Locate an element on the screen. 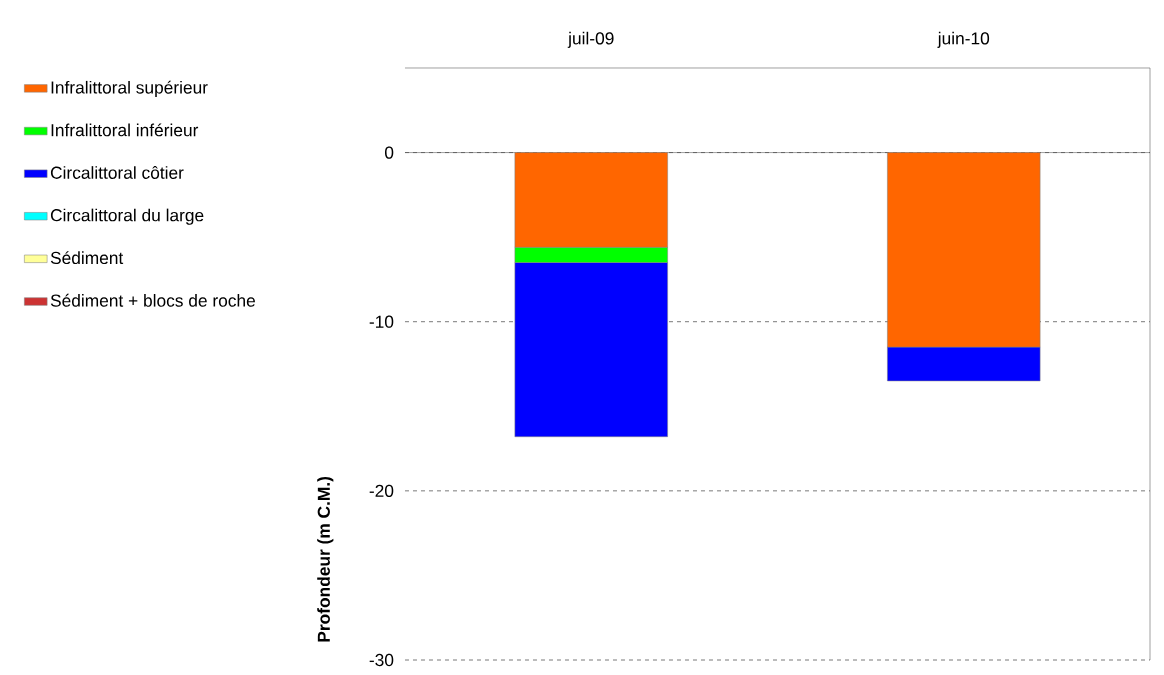  legend-label: Infralittoral supérieur is located at coordinates (129, 89).